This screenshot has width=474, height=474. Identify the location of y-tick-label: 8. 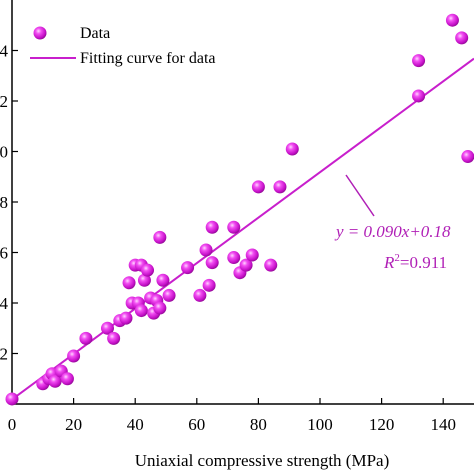
(4, 202).